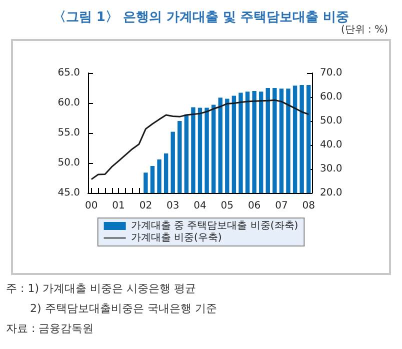  Describe the element at coordinates (331, 193) in the screenshot. I see `y2-tick-label: 20.0` at that location.